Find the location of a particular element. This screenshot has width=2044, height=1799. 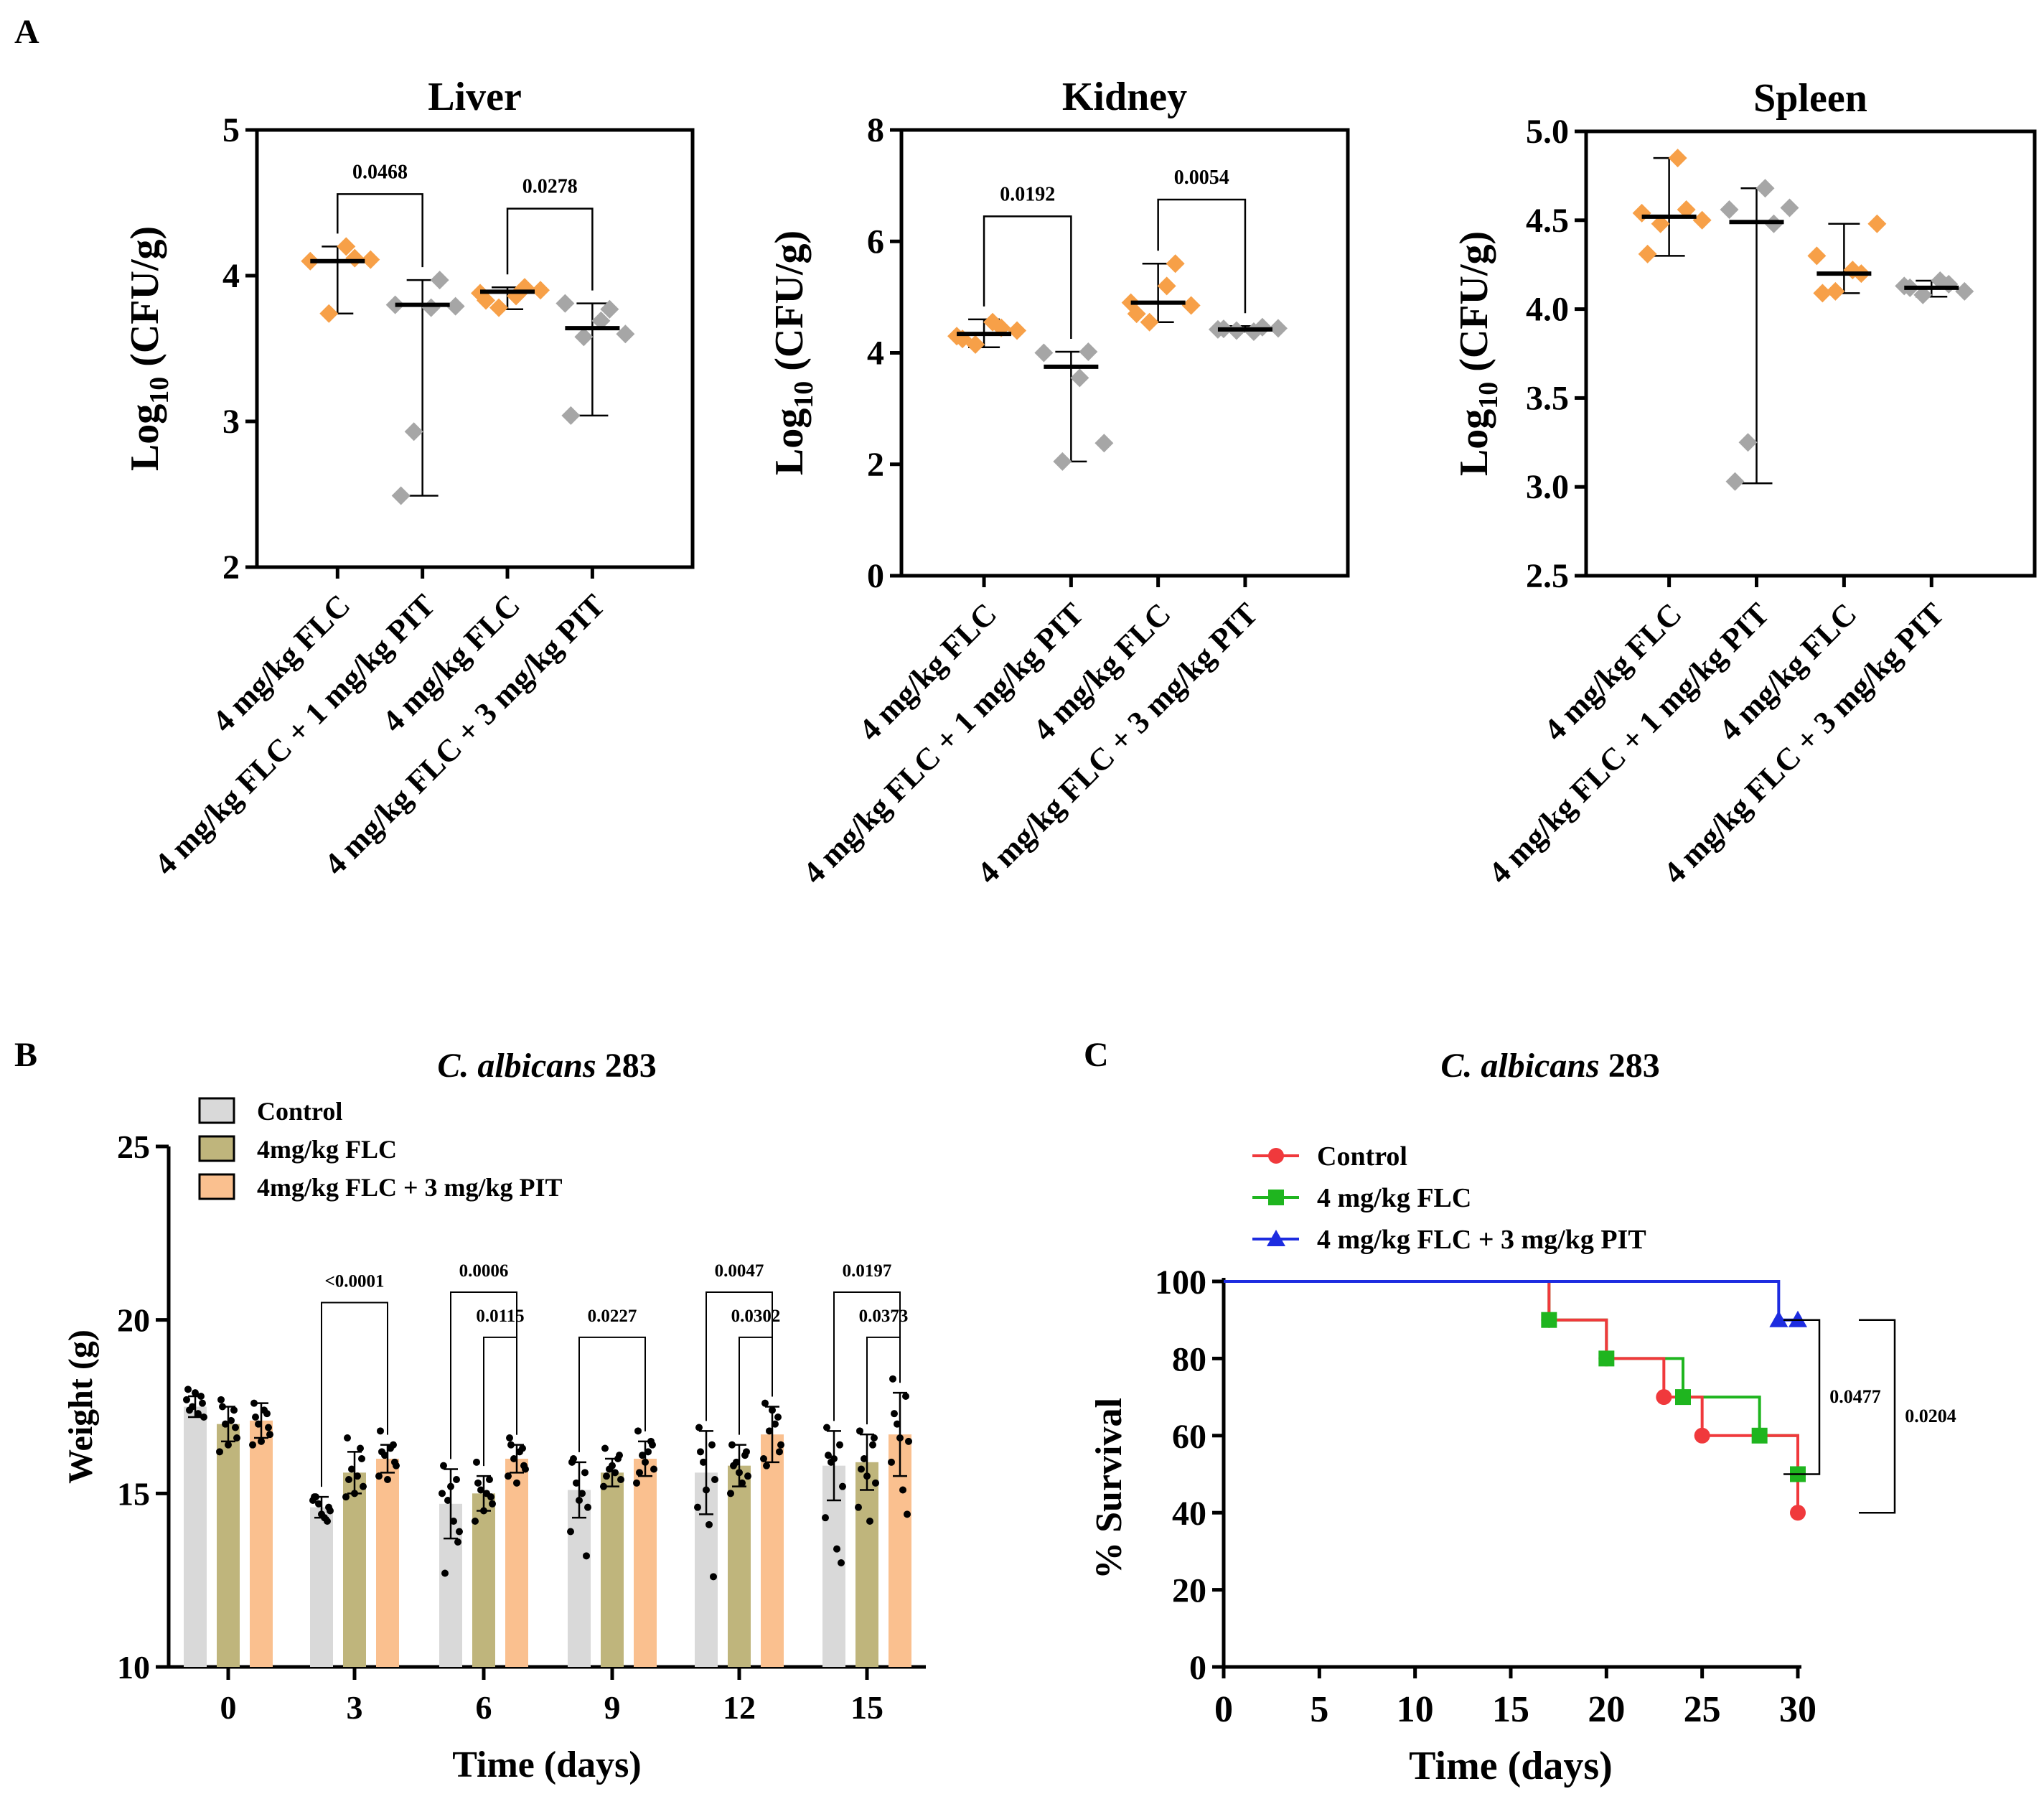

y-tick-label: 100 is located at coordinates (1180, 1282).